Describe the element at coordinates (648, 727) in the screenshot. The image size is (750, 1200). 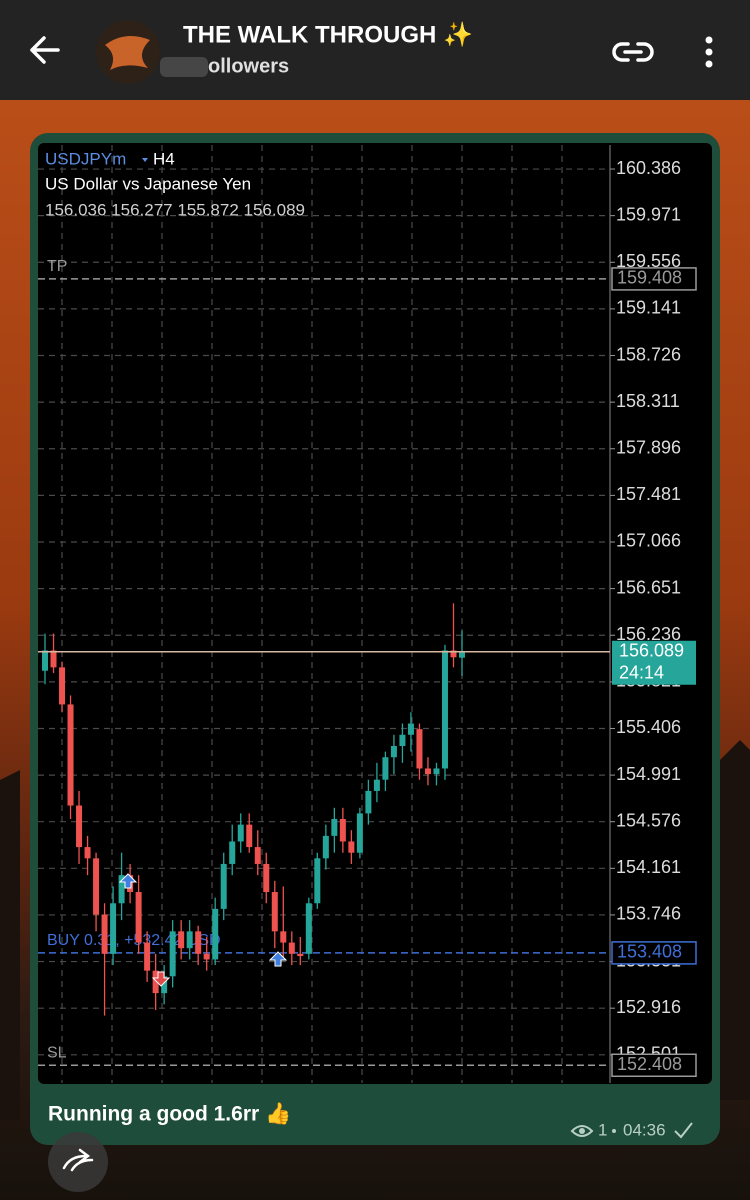
I see `y-tick-label: 155.406` at that location.